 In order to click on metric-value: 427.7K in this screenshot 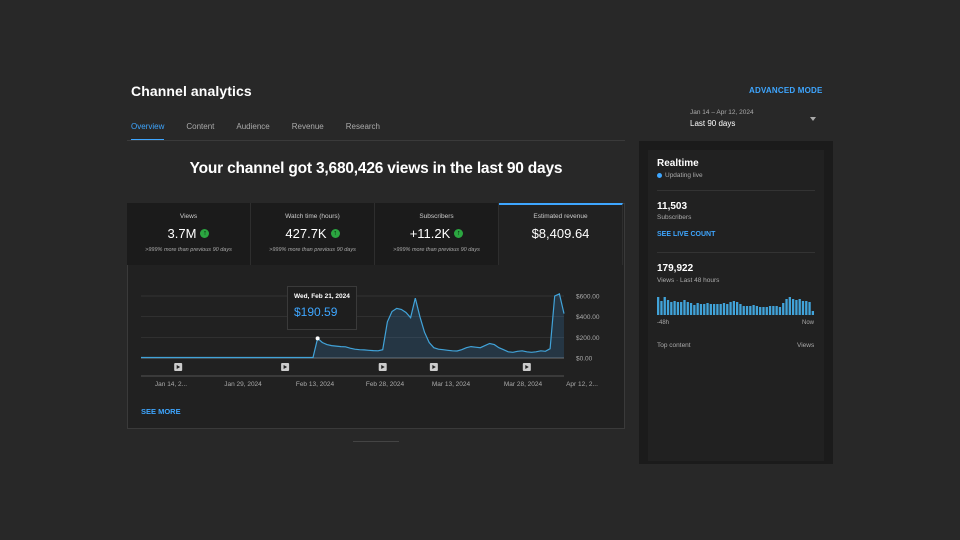, I will do `click(306, 233)`.